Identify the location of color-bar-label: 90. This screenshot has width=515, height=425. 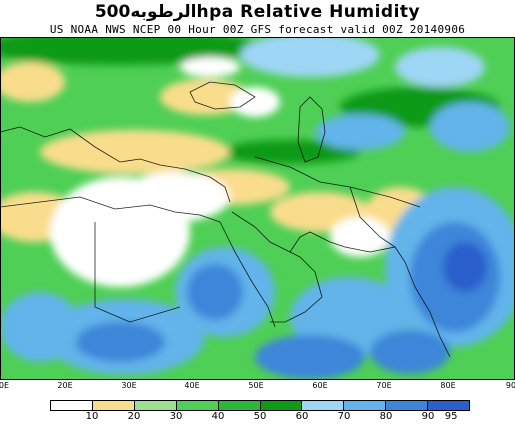
(428, 416).